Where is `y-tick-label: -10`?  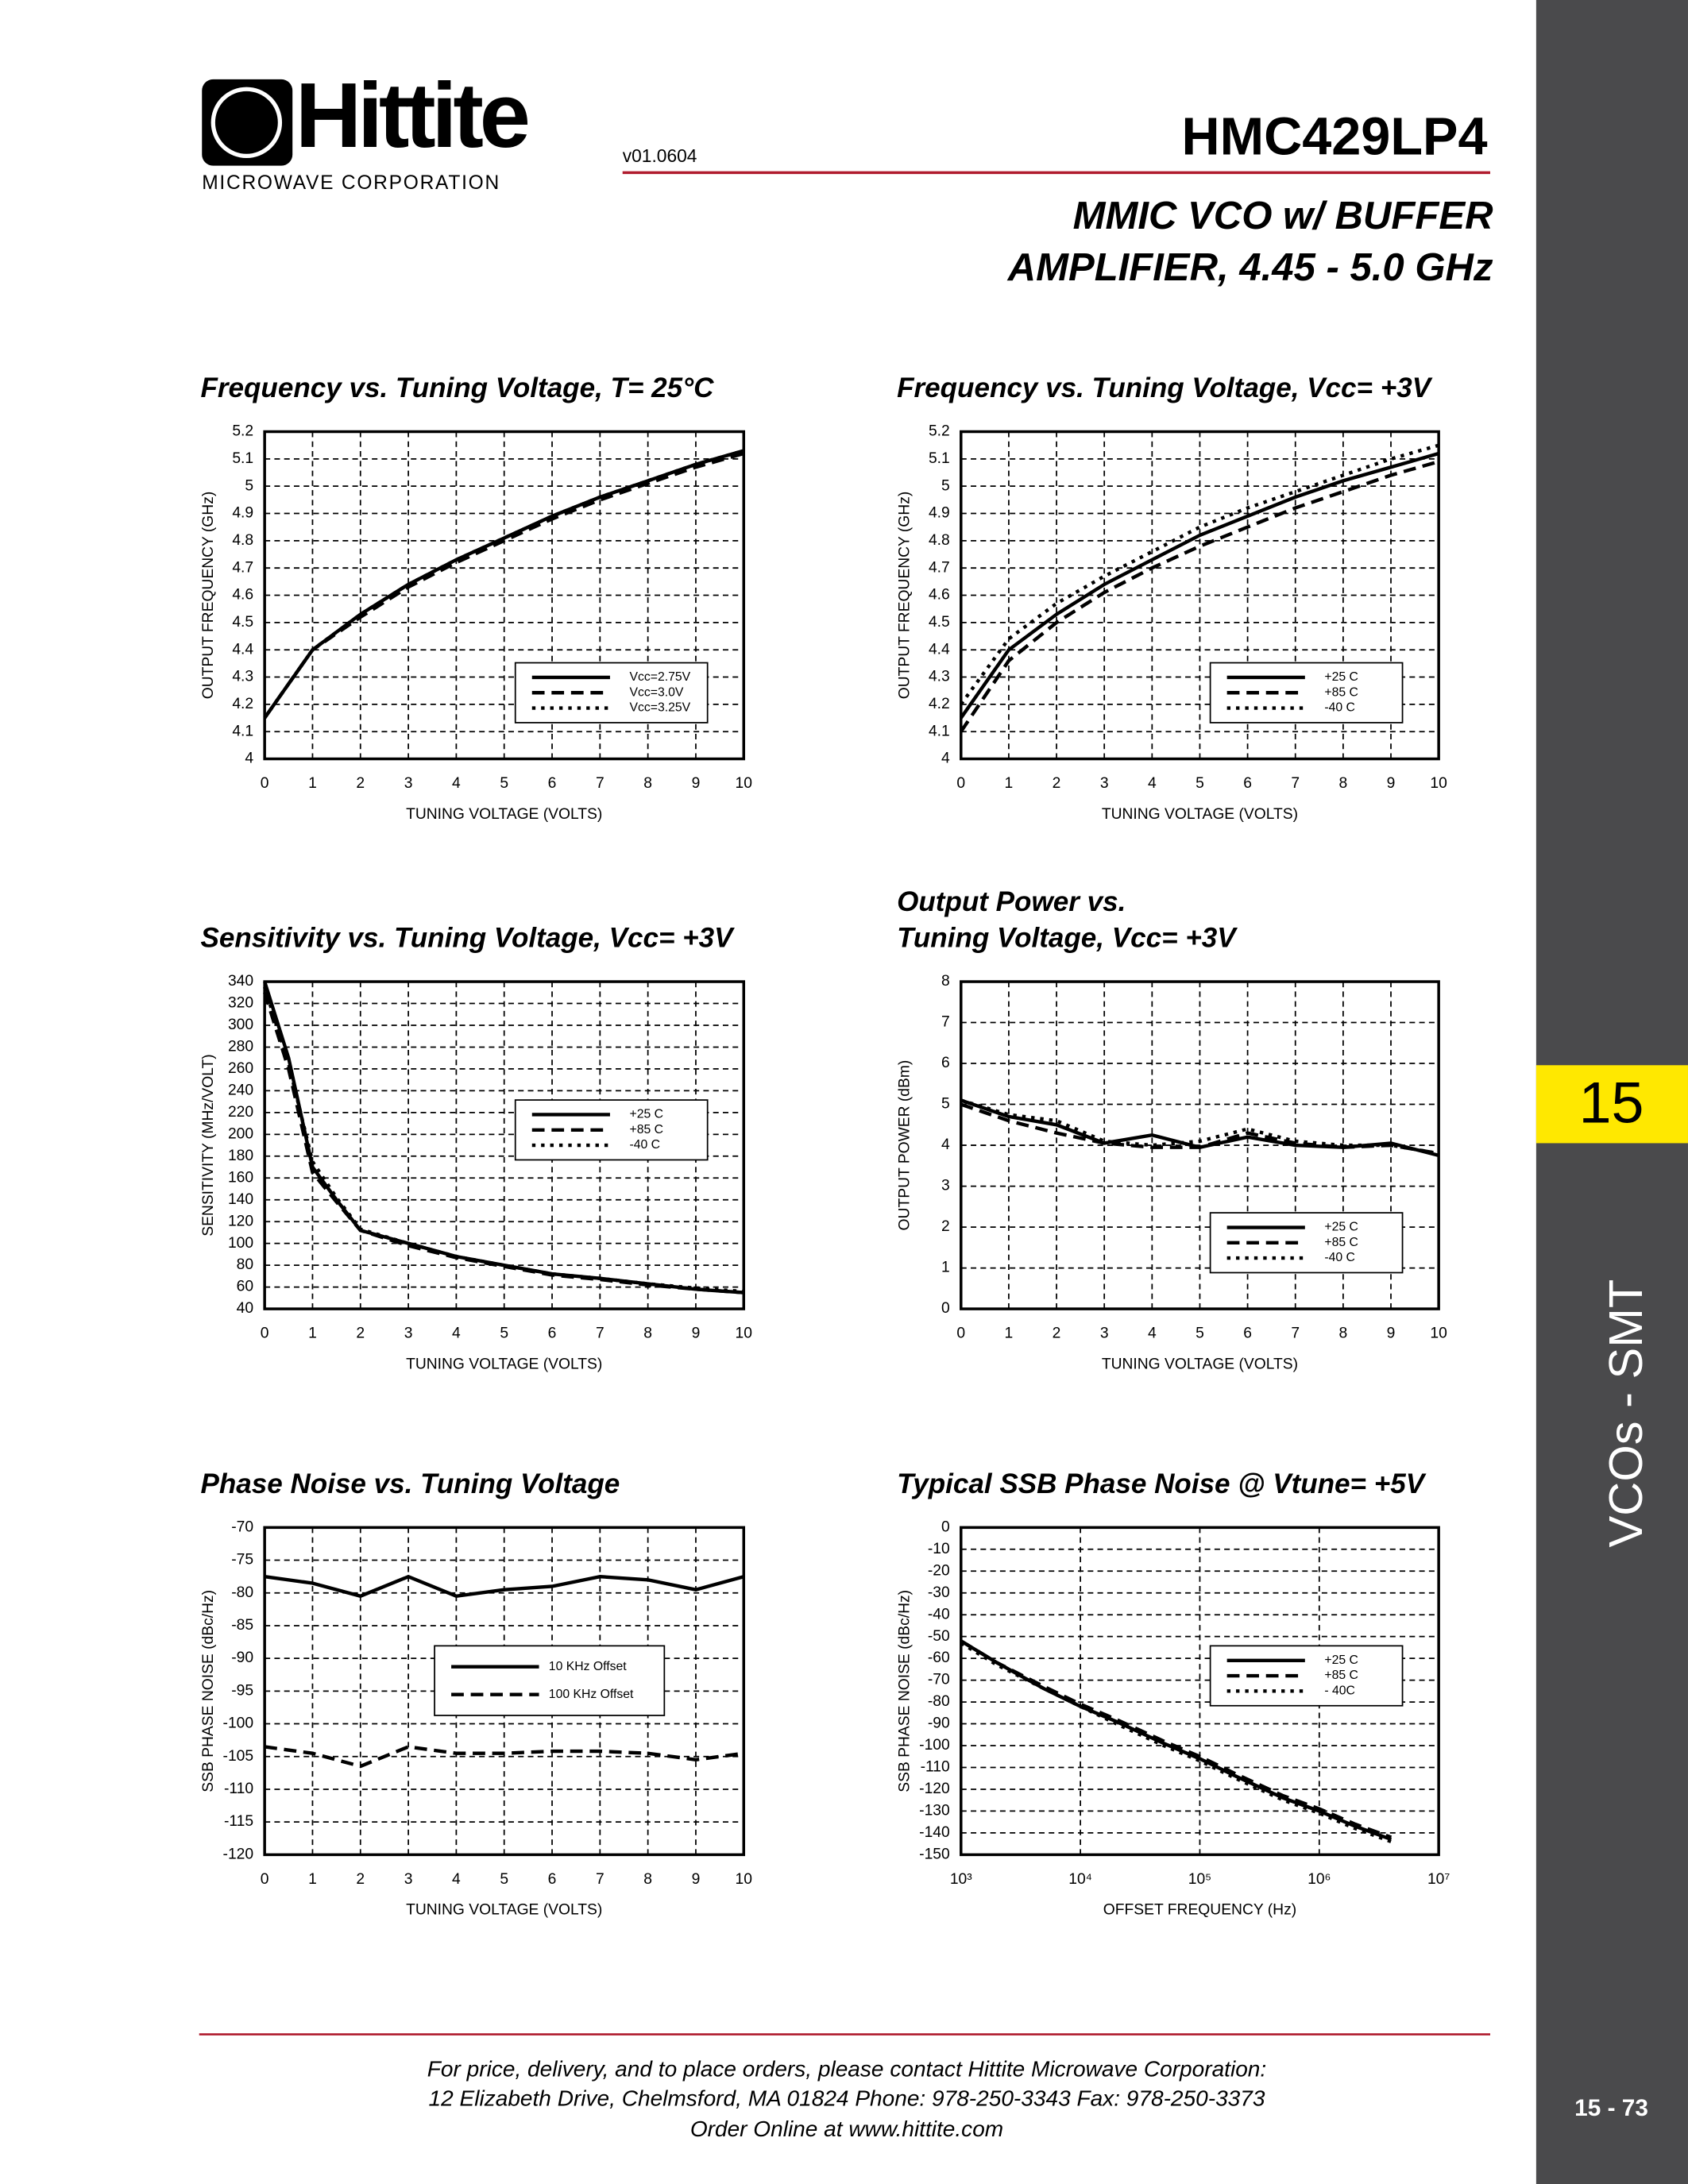
y-tick-label: -10 is located at coordinates (939, 1549).